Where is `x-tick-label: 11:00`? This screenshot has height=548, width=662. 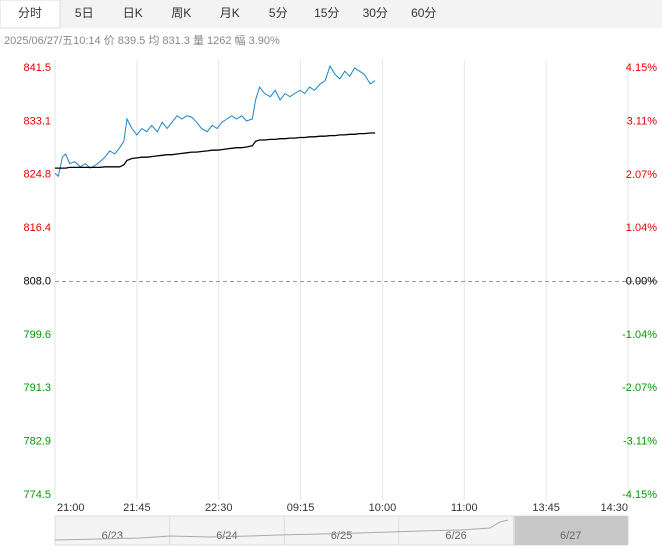 x-tick-label: 11:00 is located at coordinates (464, 508).